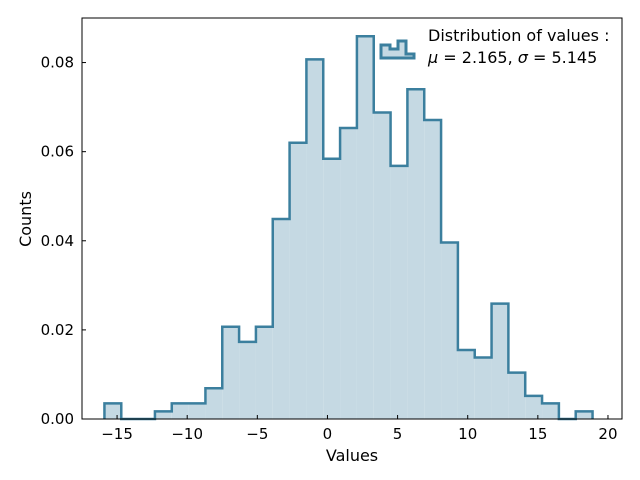 Image resolution: width=640 pixels, height=480 pixels. I want to click on y-tick-label: 0.02, so click(57, 330).